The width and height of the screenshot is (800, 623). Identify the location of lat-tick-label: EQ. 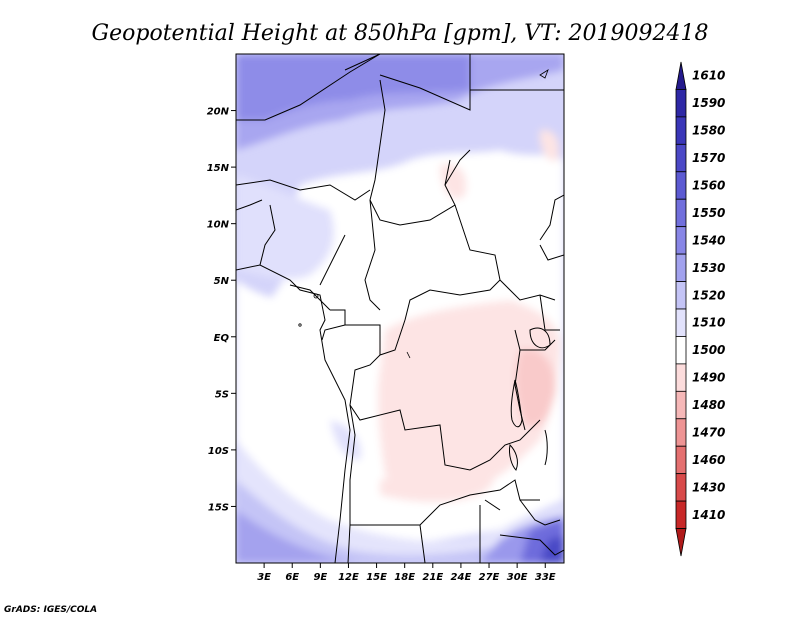
(222, 338).